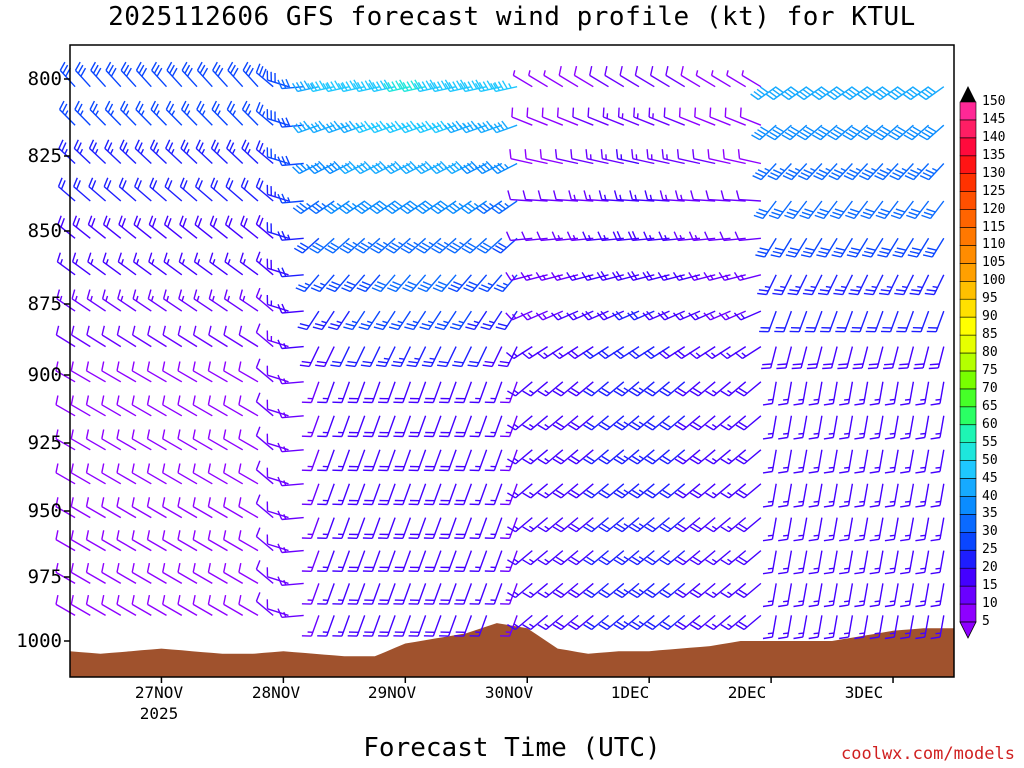  What do you see at coordinates (928, 754) in the screenshot?
I see `credit-link: coolwx.com/models` at bounding box center [928, 754].